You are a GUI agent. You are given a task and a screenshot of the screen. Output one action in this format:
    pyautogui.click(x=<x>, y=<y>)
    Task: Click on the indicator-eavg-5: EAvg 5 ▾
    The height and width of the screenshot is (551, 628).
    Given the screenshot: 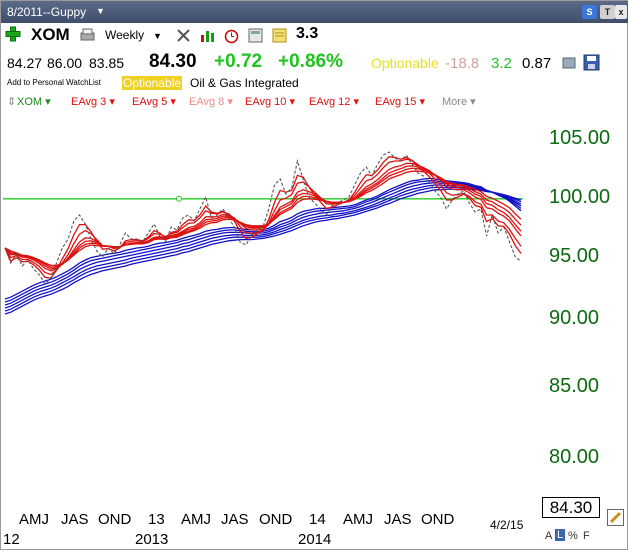 What is the action you would take?
    pyautogui.click(x=154, y=102)
    